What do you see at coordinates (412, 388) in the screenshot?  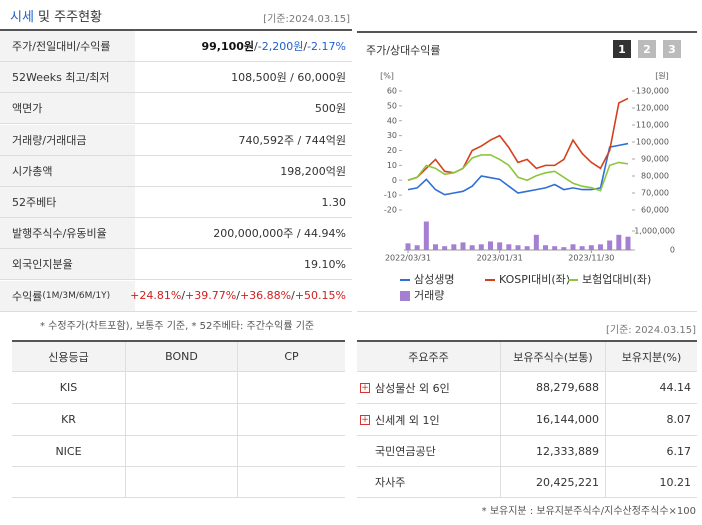 I see `holder-name-text: 삼성물산 외 6인` at bounding box center [412, 388].